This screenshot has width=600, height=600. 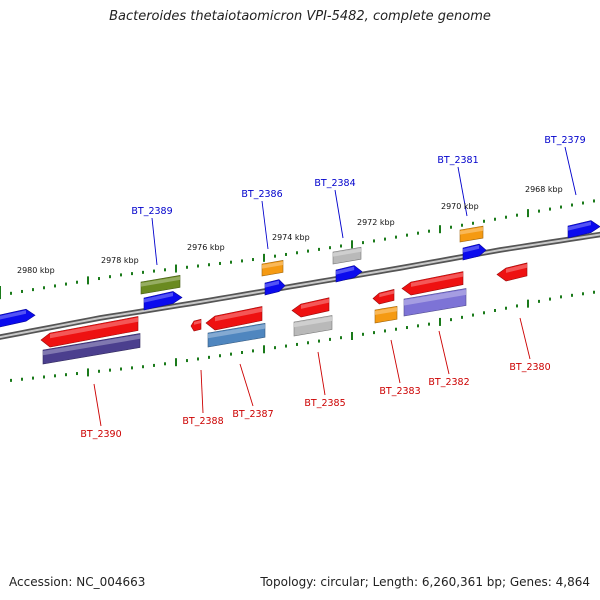 I want to click on gene-bt-2385-reverse, so click(x=310, y=307).